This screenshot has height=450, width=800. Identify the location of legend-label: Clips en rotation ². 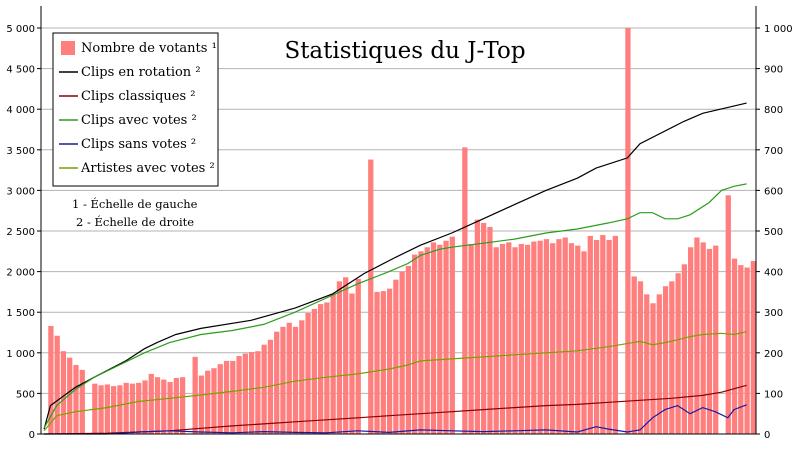
(141, 72).